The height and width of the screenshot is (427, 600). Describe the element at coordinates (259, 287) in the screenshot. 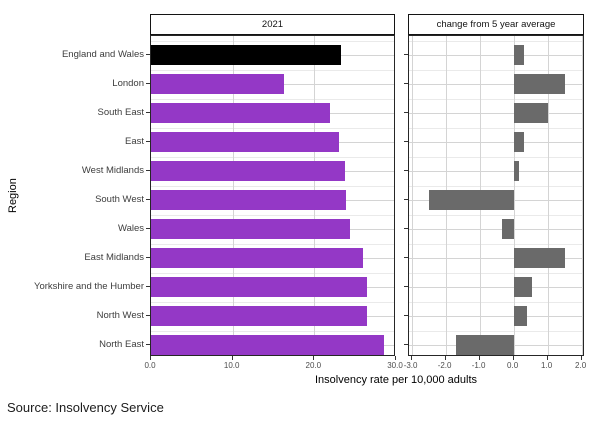

I see `bar-2021-yorkshire-and-the-humber` at that location.